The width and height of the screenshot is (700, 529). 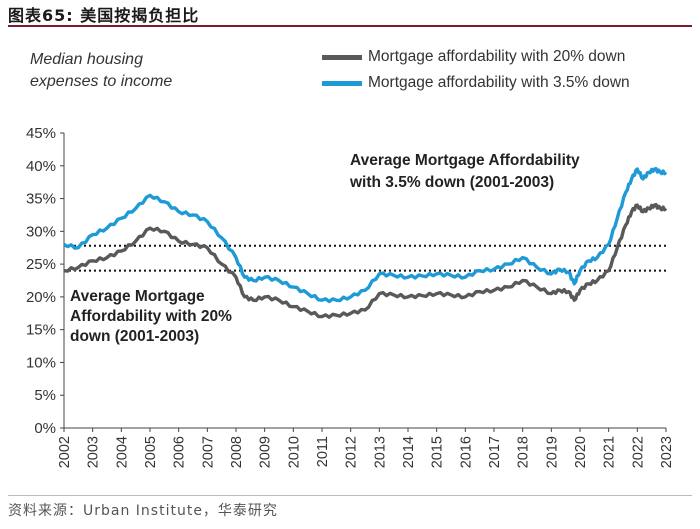 I want to click on x-tick-label: 2011, so click(x=323, y=451).